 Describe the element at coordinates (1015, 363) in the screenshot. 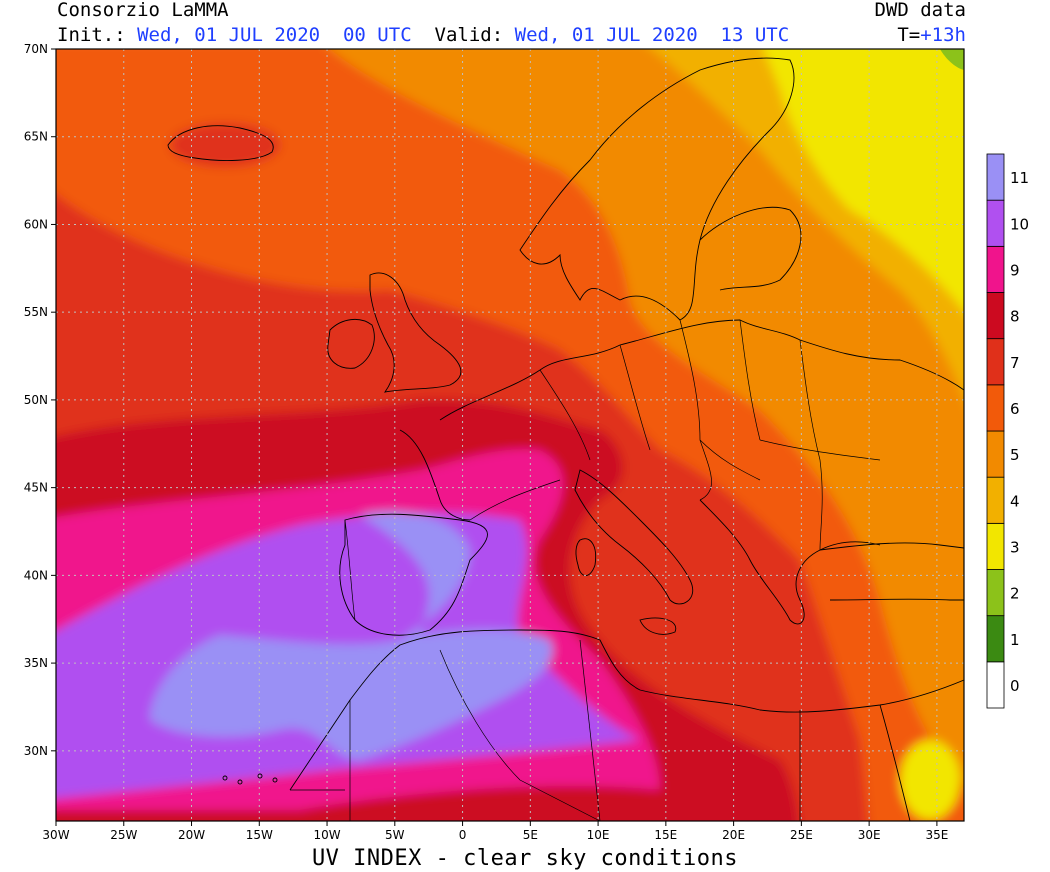

I see `legend-label-7: 7` at that location.